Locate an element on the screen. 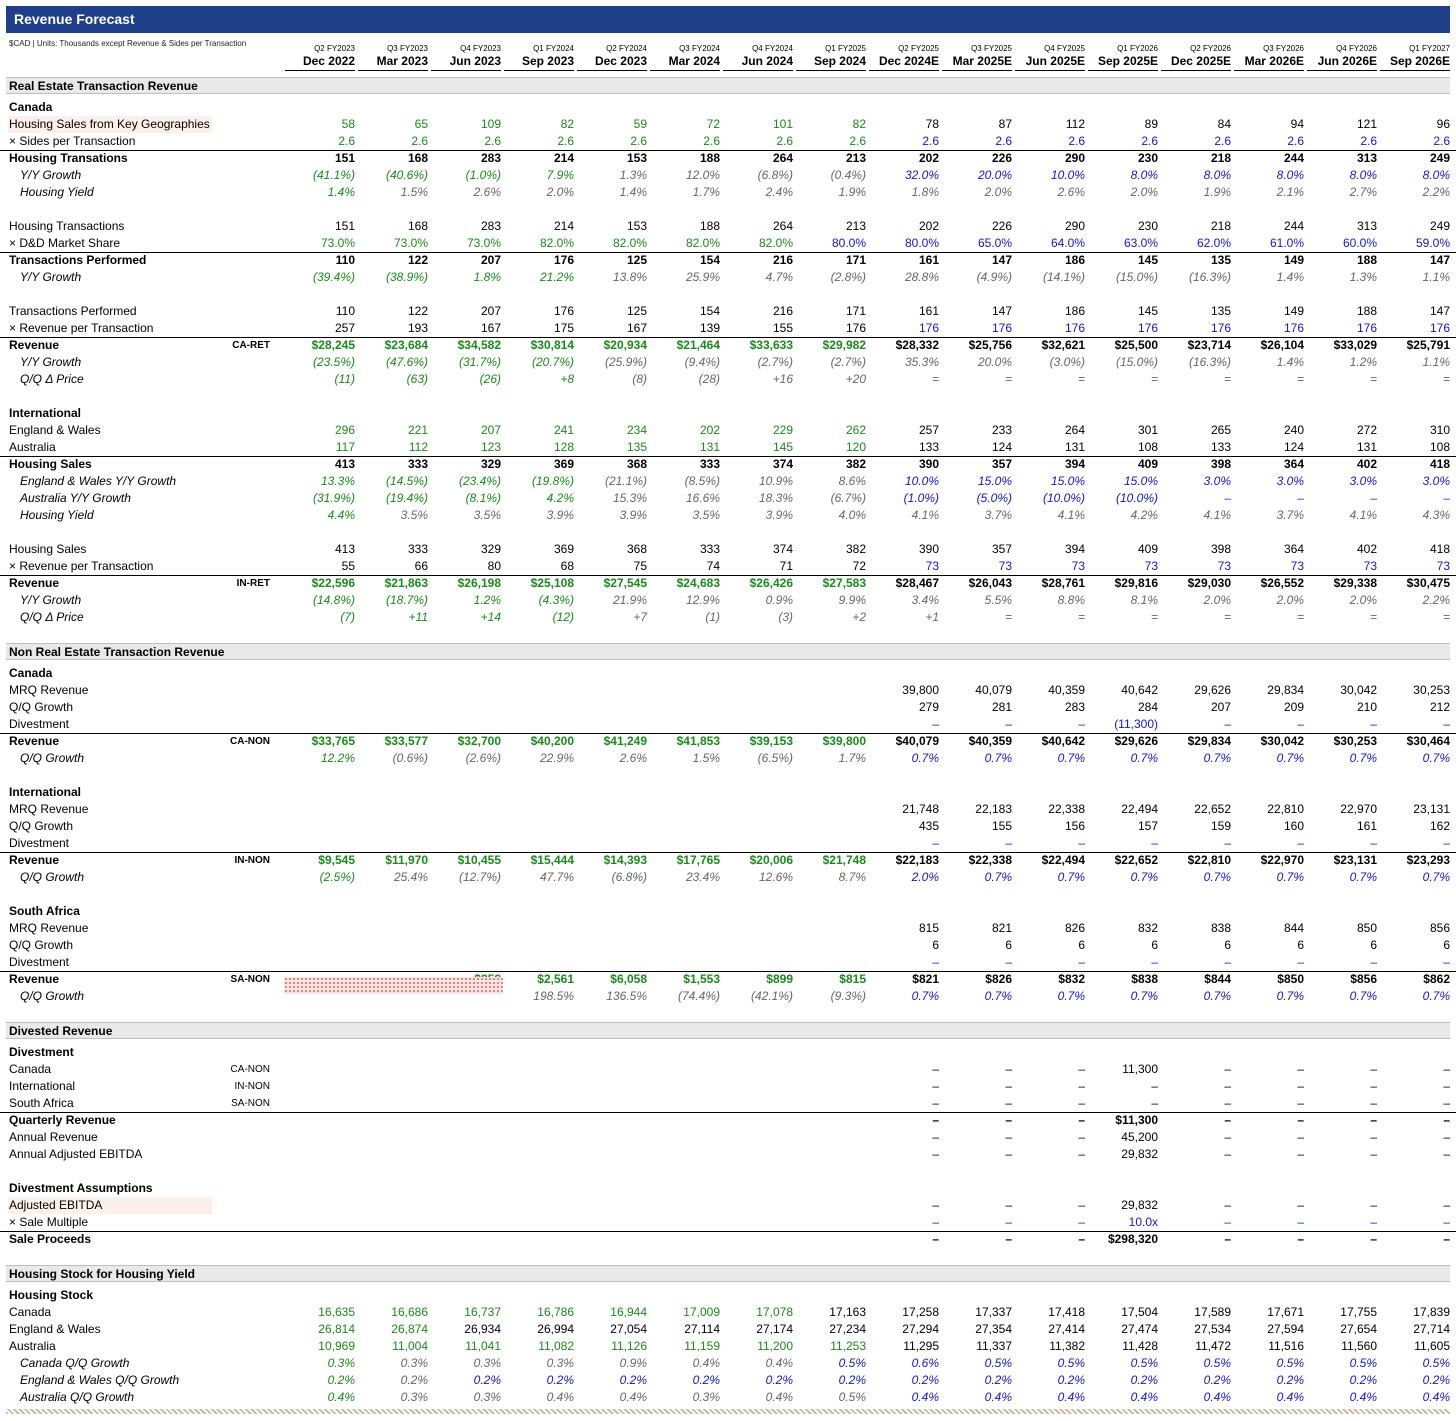 The width and height of the screenshot is (1456, 1421). value-cell: 10.9% is located at coordinates (775, 481).